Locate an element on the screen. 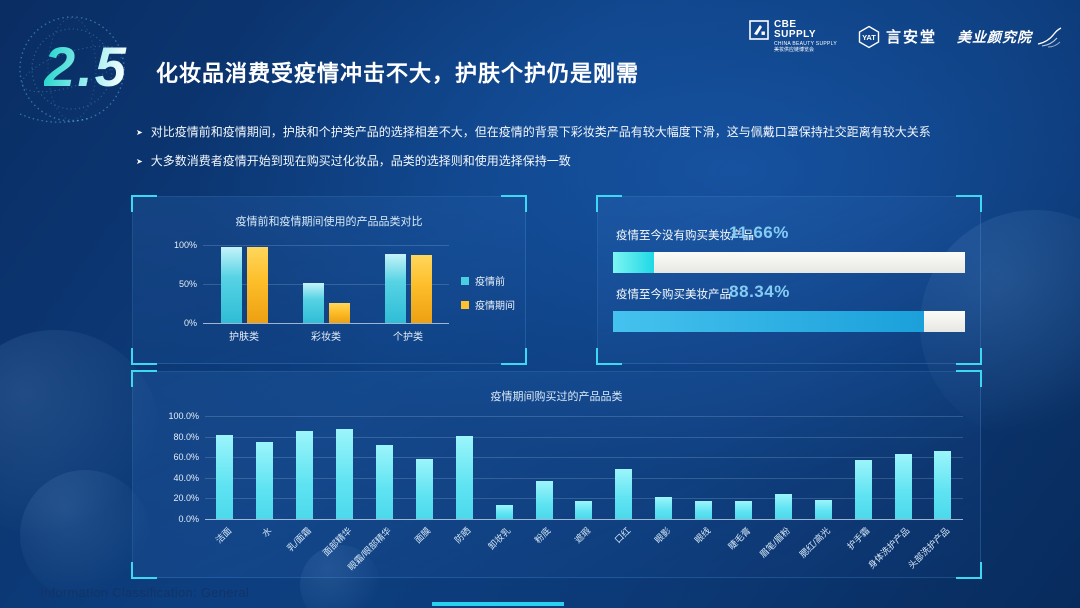 The width and height of the screenshot is (1080, 608). chart-legend: 疫情前 疫情期间 is located at coordinates (488, 292).